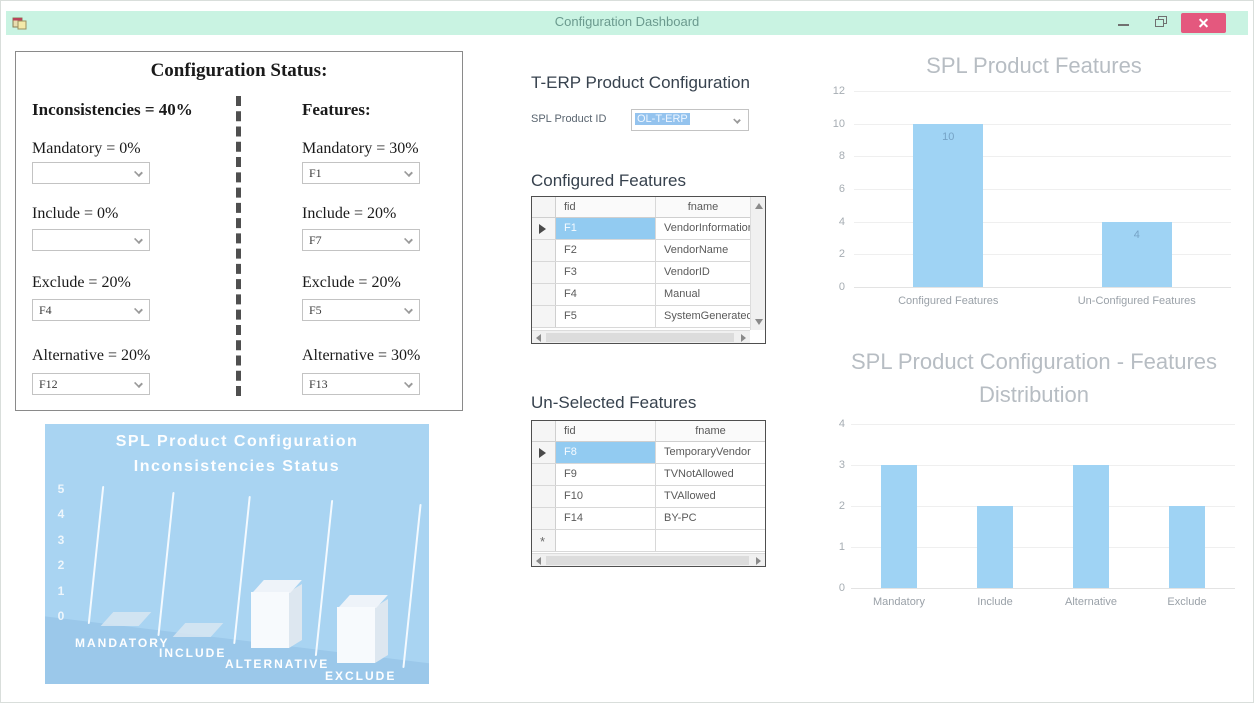  What do you see at coordinates (758, 561) in the screenshot?
I see `scroll-right-icon` at bounding box center [758, 561].